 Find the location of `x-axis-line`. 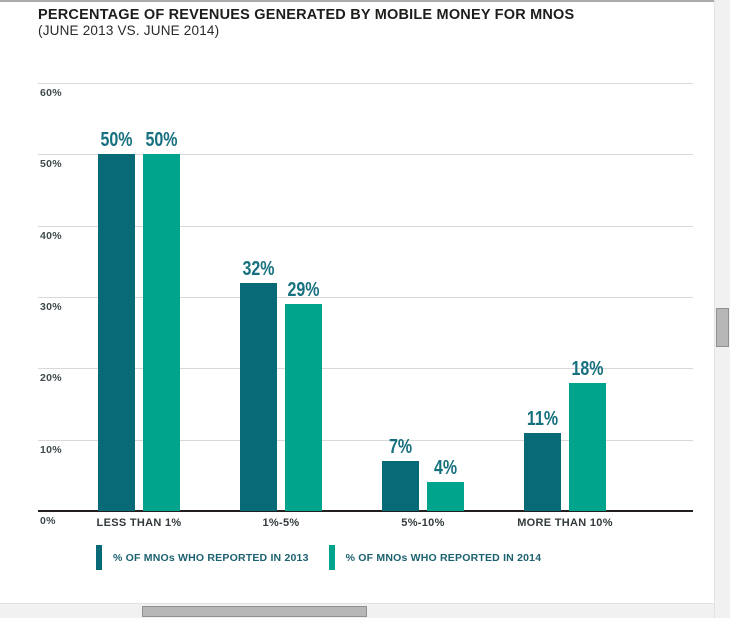

x-axis-line is located at coordinates (365, 511).